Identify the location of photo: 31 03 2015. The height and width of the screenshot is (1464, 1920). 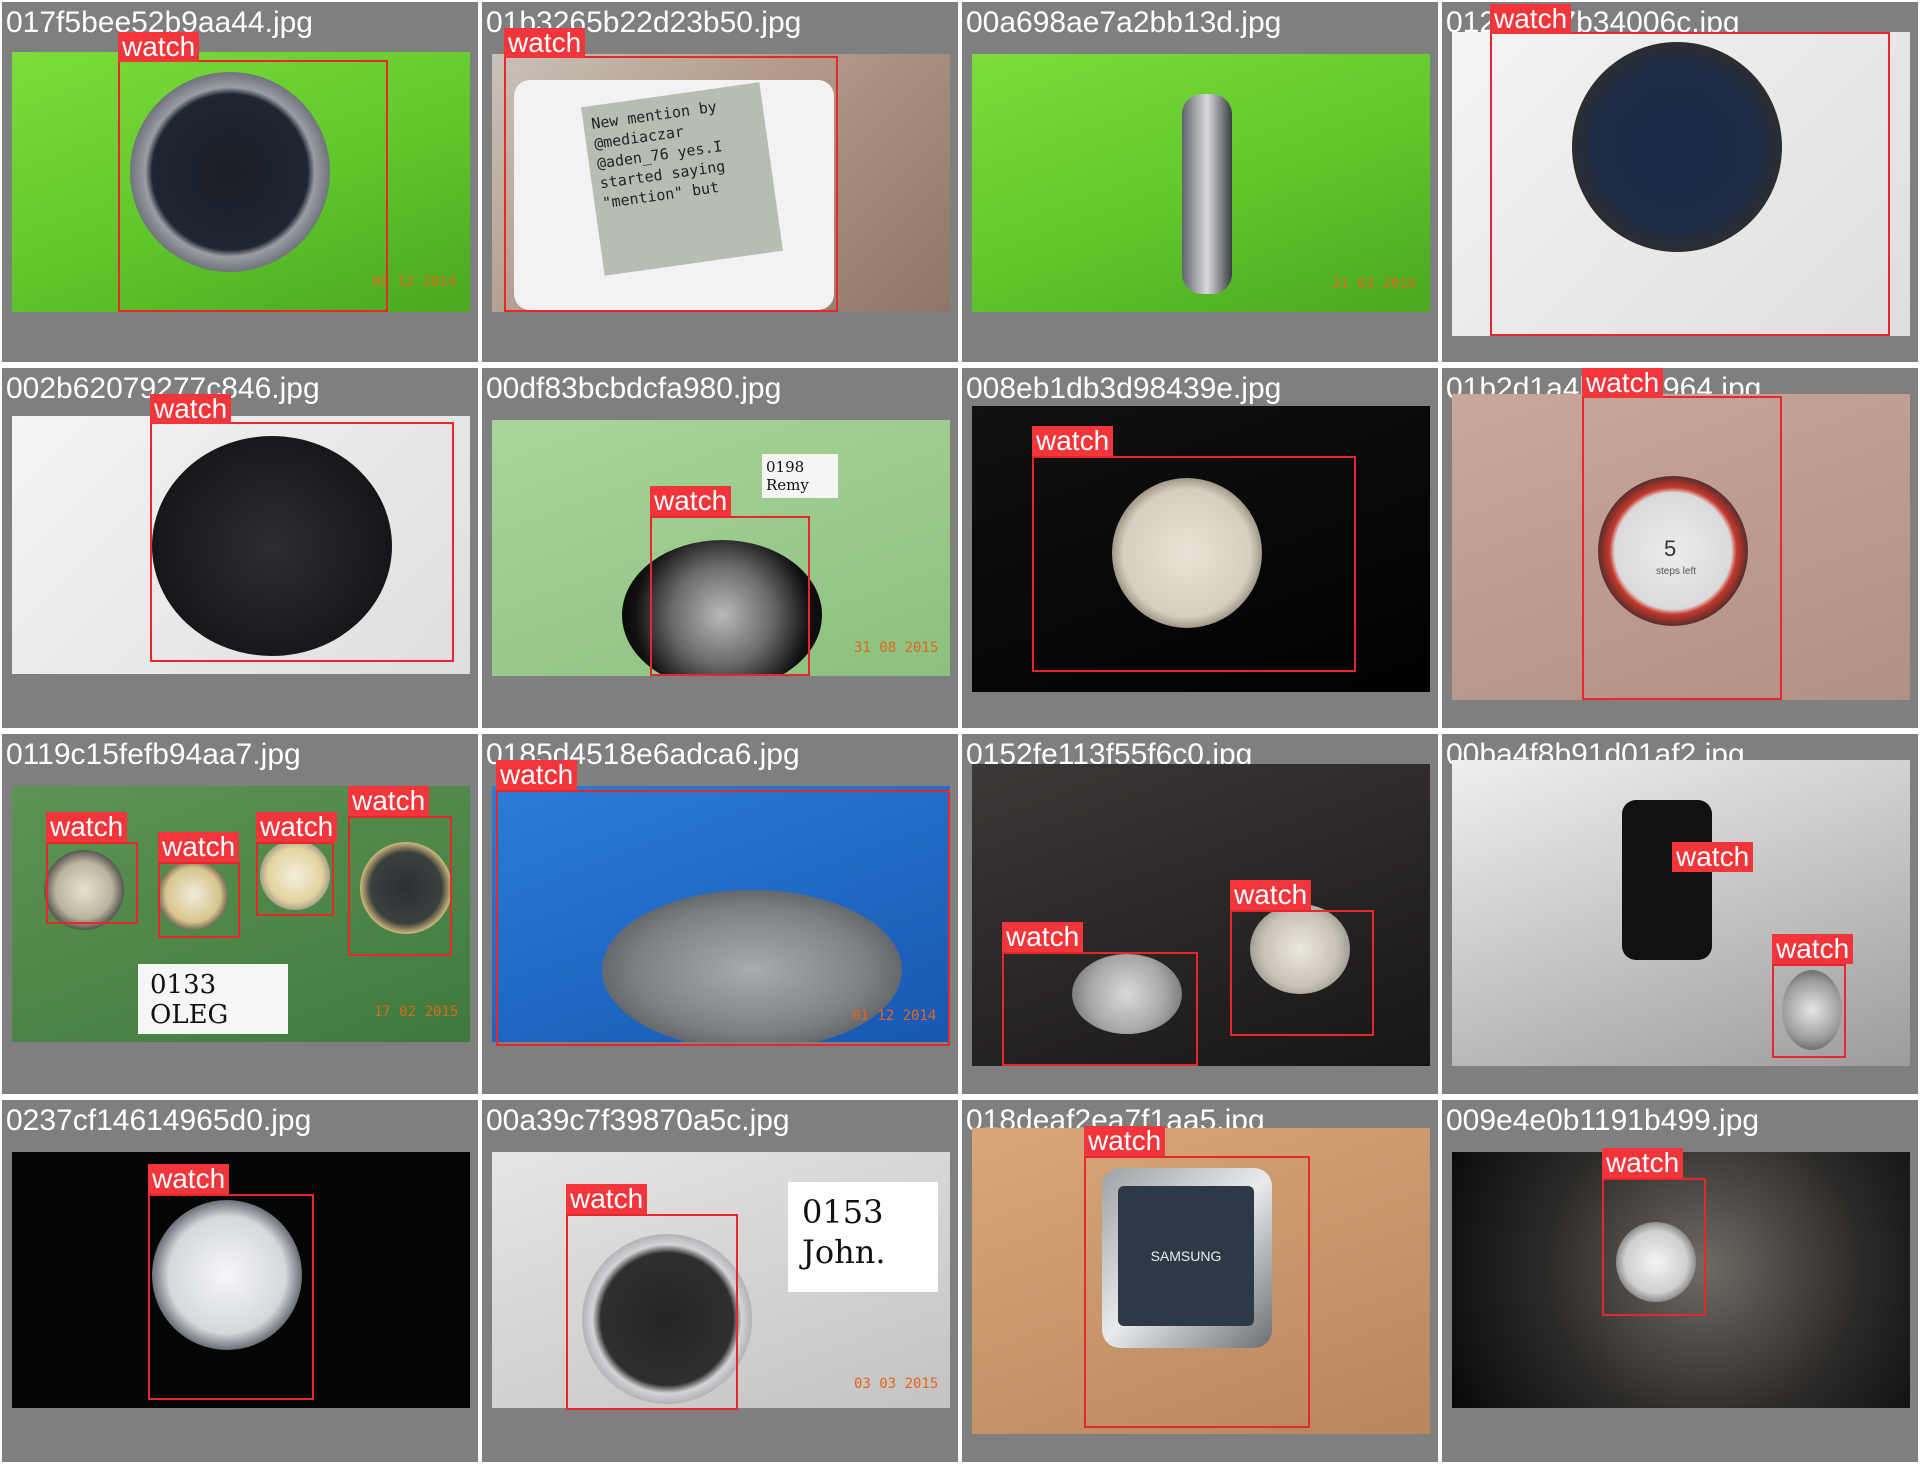
(1201, 183).